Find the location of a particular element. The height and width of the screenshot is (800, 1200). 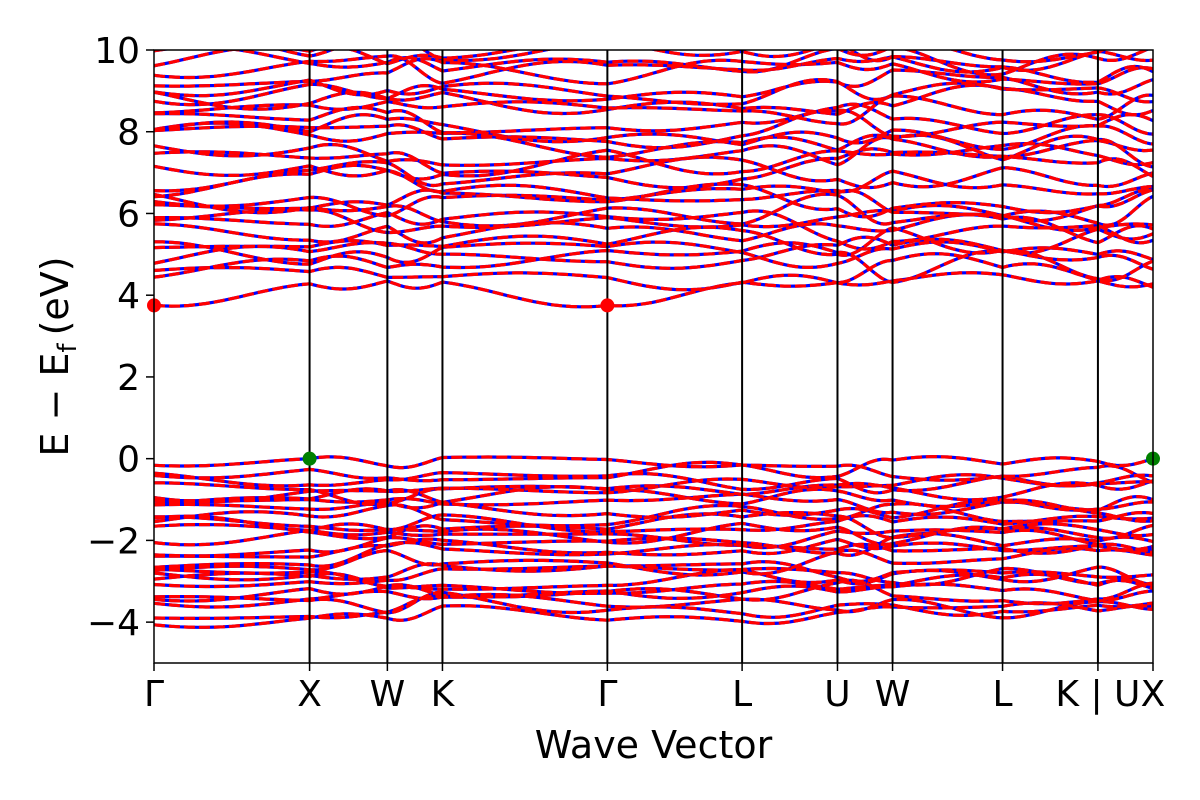

y-axis-title-unit: (eV) is located at coordinates (55, 295).